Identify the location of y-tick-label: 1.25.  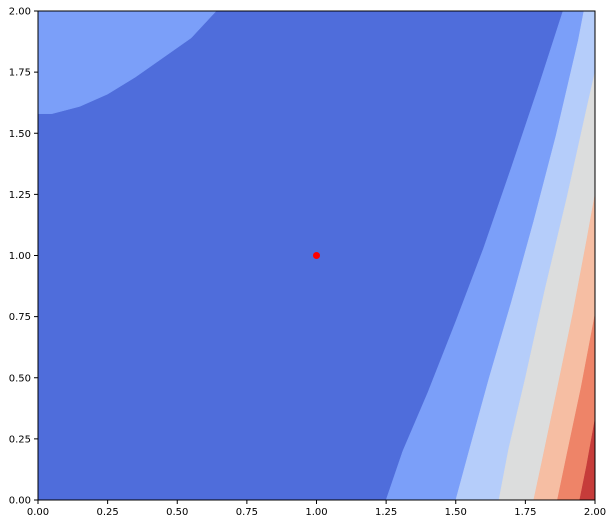
(20, 195).